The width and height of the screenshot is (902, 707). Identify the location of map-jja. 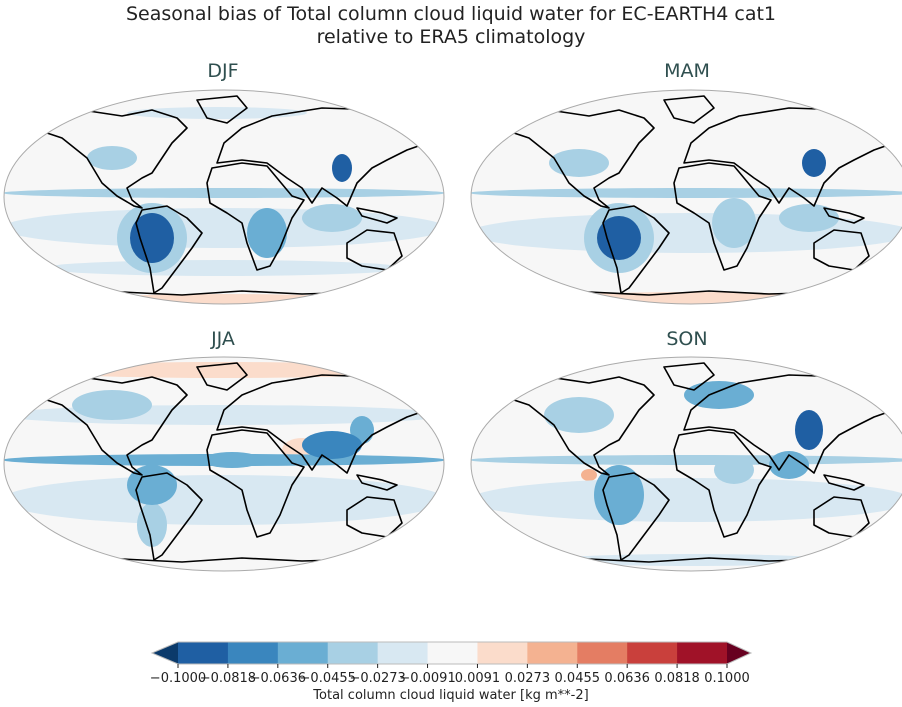
(224, 464).